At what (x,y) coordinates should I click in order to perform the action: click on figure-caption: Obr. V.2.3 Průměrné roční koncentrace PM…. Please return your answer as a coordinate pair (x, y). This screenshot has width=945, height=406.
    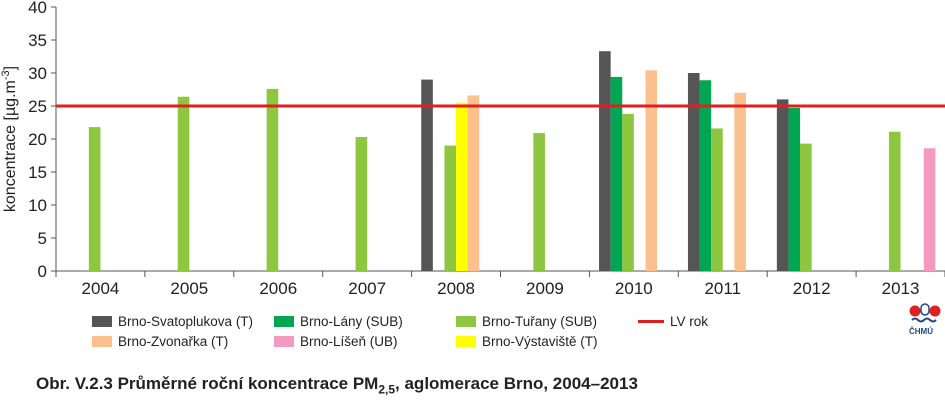
    Looking at the image, I should click on (337, 385).